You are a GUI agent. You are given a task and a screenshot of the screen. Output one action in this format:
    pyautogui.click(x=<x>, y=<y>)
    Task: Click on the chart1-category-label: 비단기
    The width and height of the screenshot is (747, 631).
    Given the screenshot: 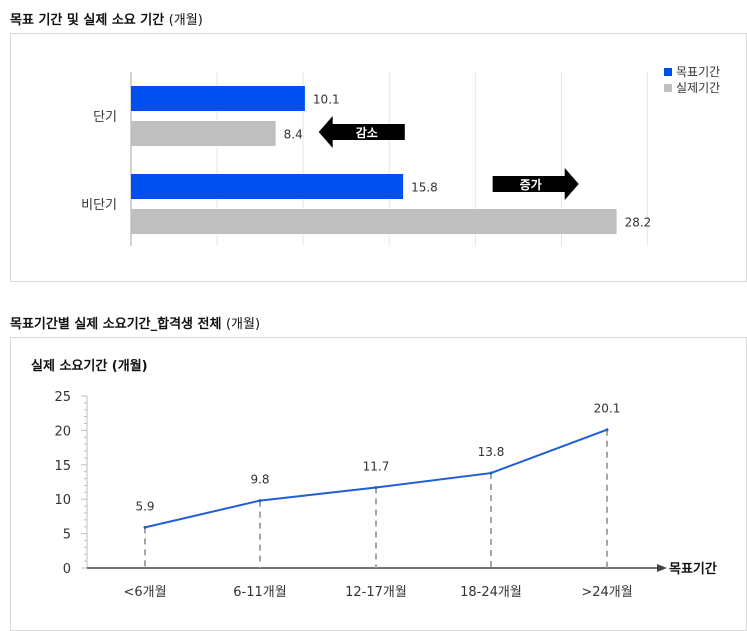 What is the action you would take?
    pyautogui.click(x=99, y=205)
    